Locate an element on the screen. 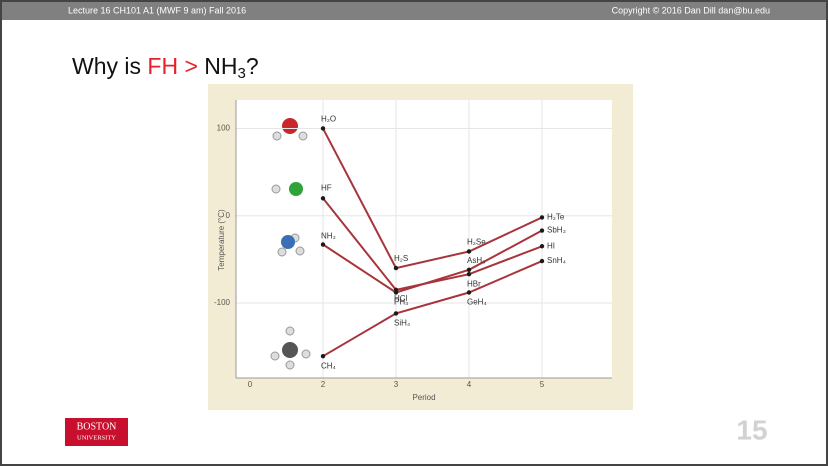 This screenshot has height=466, width=828. slide-title: Why is FH > NH3? is located at coordinates (165, 67).